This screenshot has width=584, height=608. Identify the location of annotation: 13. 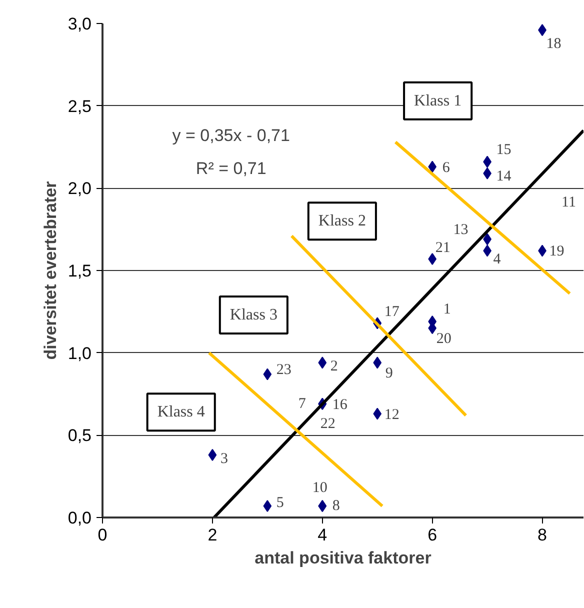
(460, 230).